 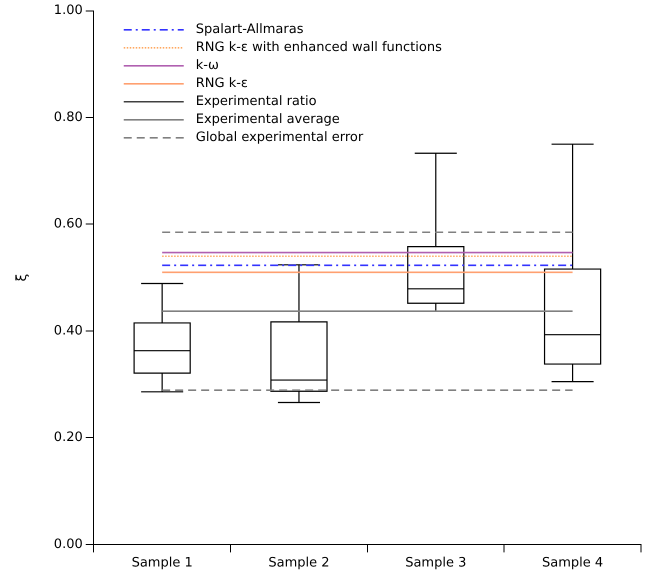 I want to click on x-tick-label: Sample 2, so click(x=299, y=563).